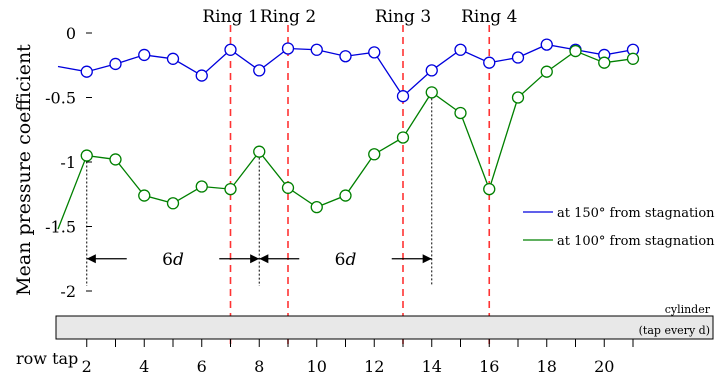 This screenshot has width=728, height=379. Describe the element at coordinates (636, 241) in the screenshot. I see `legend-label-2: at 100° from stagnation` at that location.